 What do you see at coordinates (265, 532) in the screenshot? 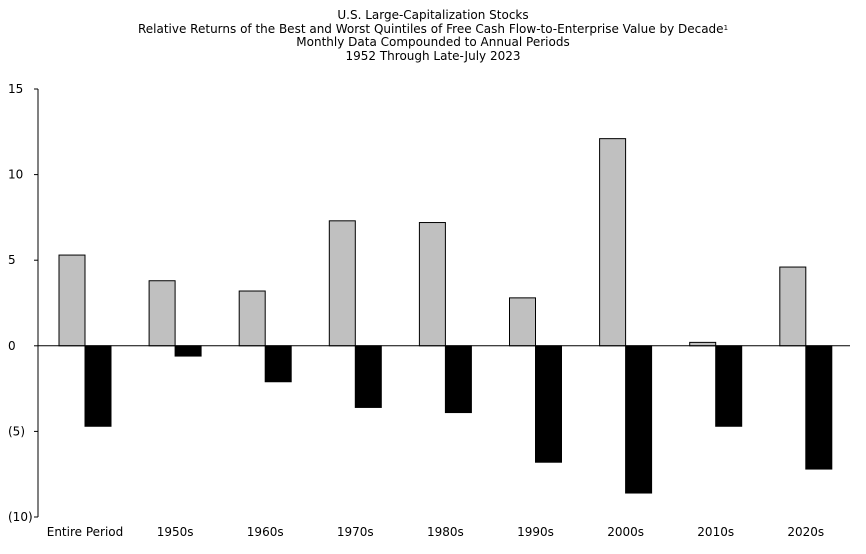
I see `x-category-label: 1960s` at bounding box center [265, 532].